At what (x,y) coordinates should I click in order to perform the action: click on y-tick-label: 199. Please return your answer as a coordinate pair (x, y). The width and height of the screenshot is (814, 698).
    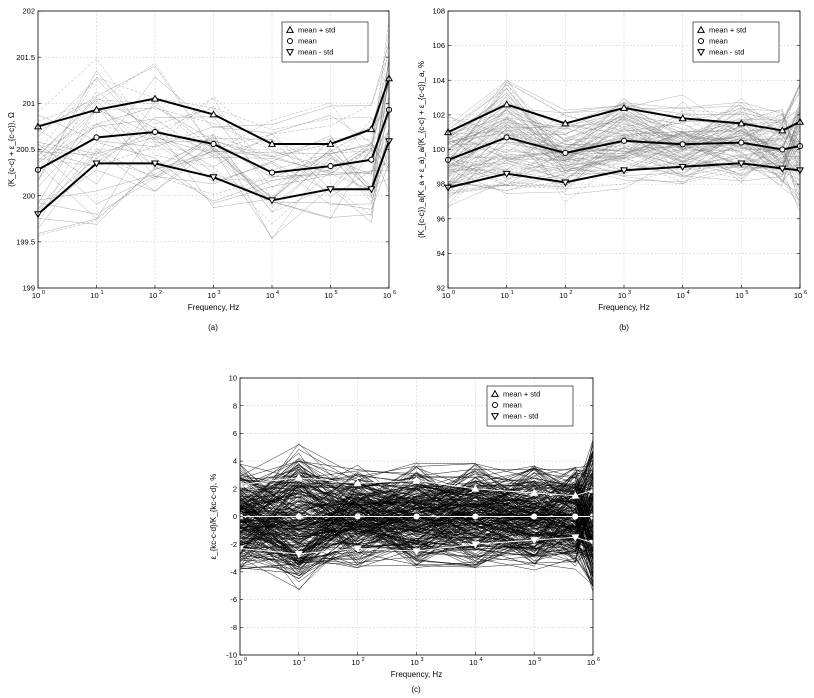
    Looking at the image, I should click on (28, 288).